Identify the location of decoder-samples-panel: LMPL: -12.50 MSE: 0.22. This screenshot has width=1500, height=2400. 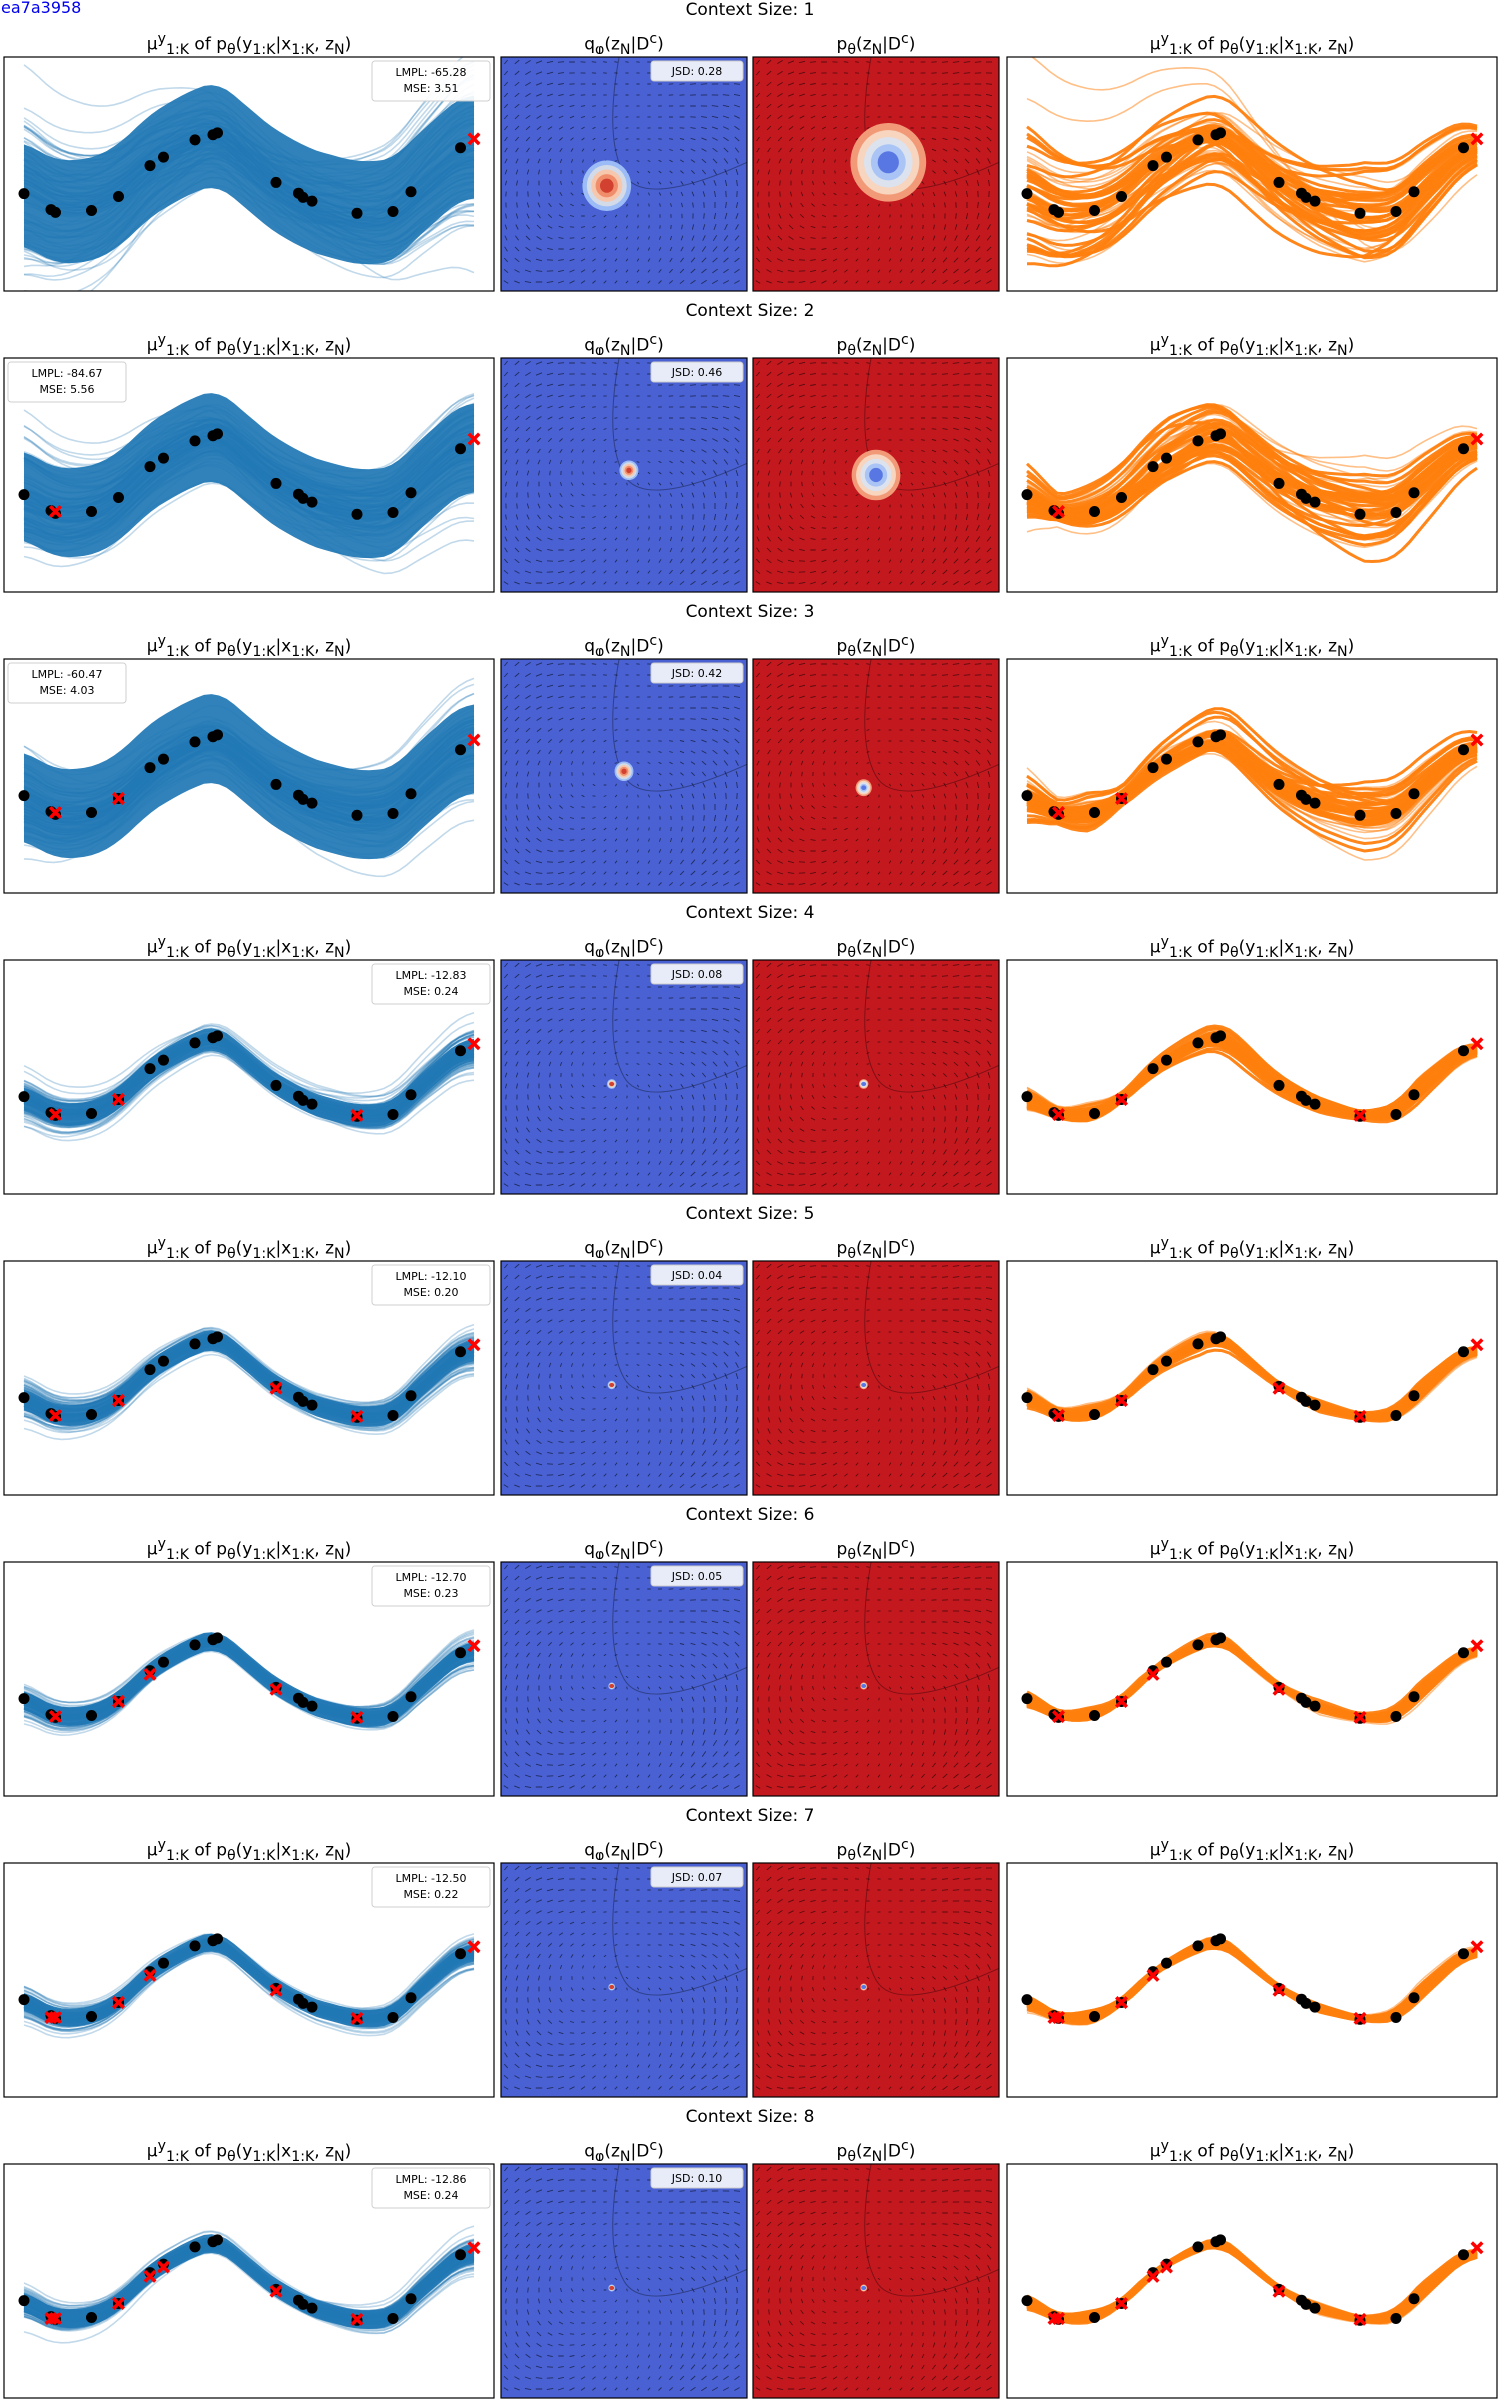
(249, 1980).